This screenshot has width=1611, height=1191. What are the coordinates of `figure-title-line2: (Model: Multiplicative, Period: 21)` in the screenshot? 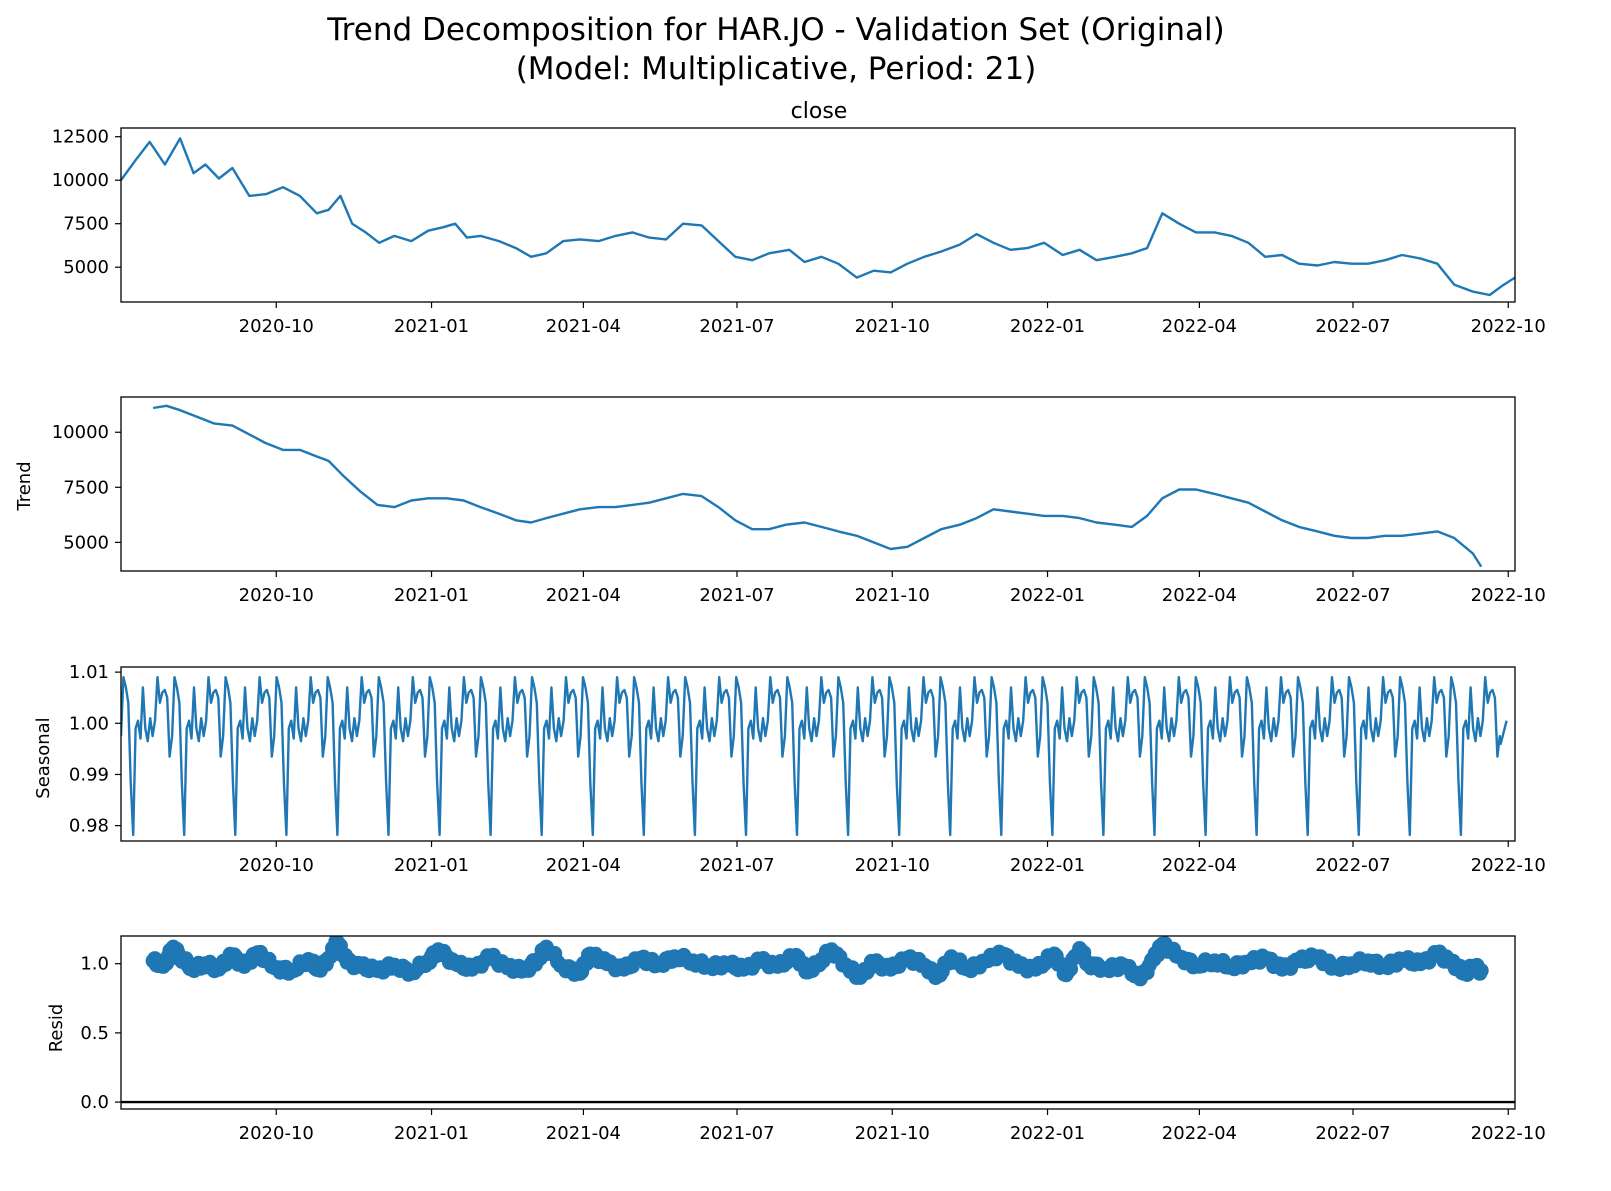 It's located at (776, 69).